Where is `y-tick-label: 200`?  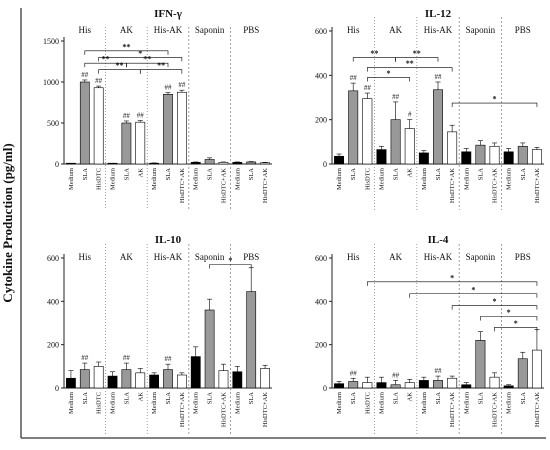 y-tick-label: 200 is located at coordinates (321, 120).